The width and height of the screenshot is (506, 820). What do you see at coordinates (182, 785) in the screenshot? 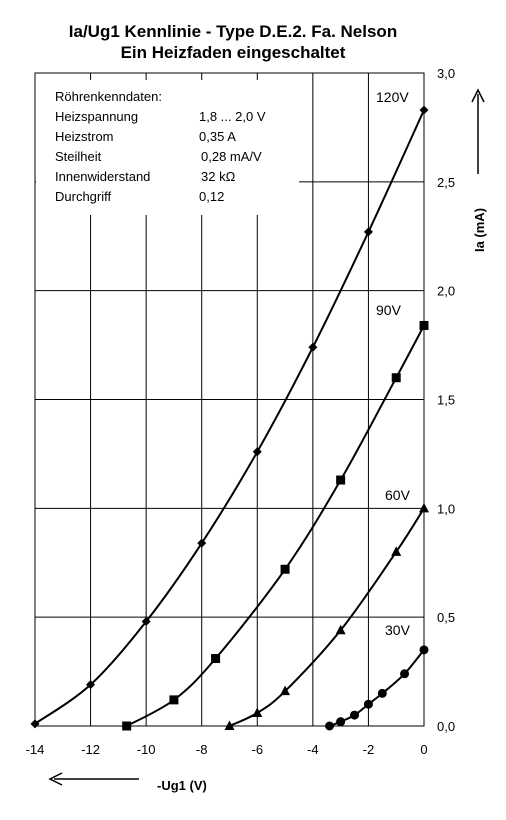
I see `x-axis-label: -Ug1 (V)` at bounding box center [182, 785].